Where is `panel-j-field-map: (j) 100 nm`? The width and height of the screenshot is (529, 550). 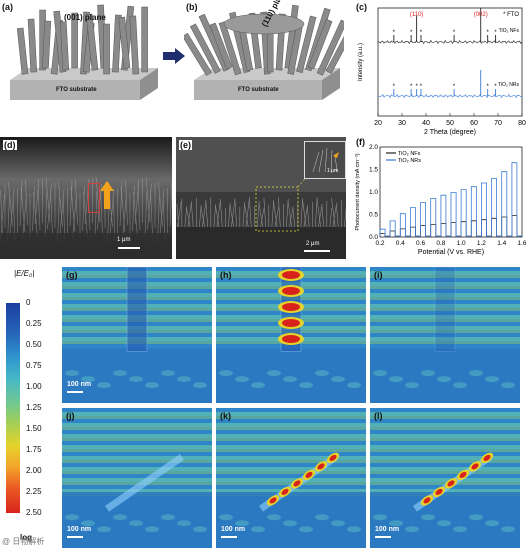 panel-j-field-map: (j) 100 nm is located at coordinates (137, 478).